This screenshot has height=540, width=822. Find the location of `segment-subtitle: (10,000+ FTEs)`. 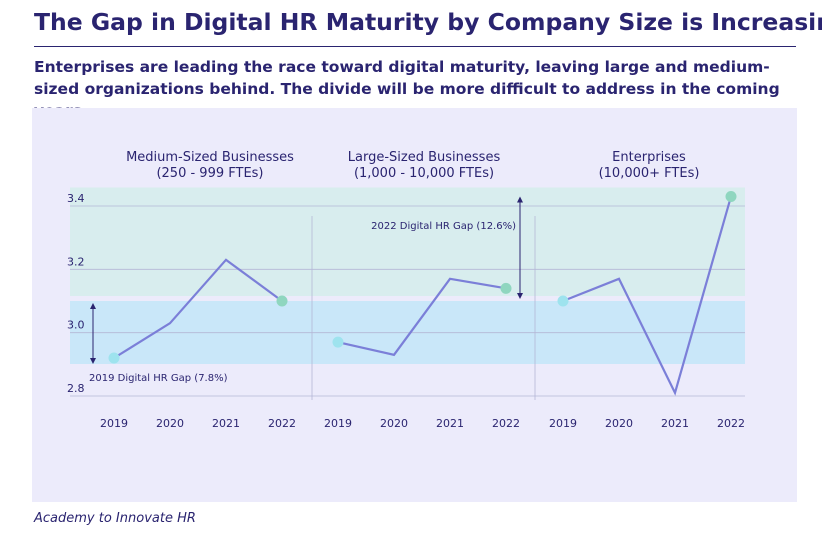

segment-subtitle: (10,000+ FTEs) is located at coordinates (649, 173).